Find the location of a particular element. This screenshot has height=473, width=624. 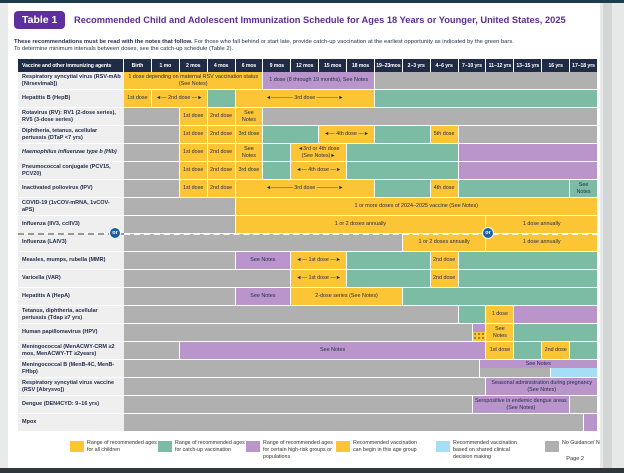

legend-swatch-blue is located at coordinates (443, 446).